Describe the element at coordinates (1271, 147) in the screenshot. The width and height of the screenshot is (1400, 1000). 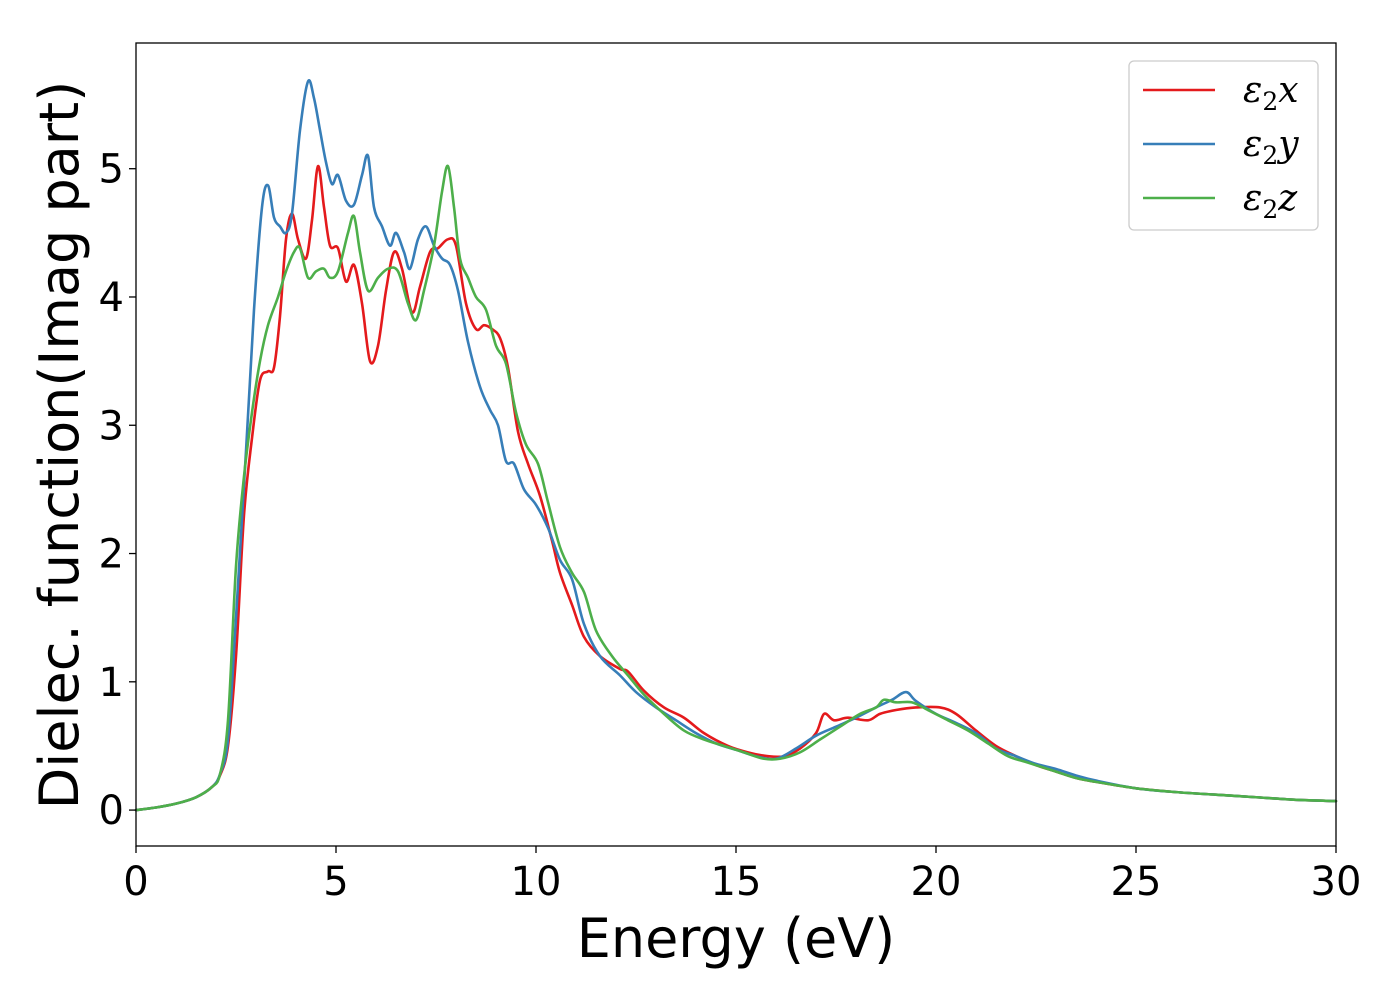
I see `legend-label-y: ε2y` at that location.